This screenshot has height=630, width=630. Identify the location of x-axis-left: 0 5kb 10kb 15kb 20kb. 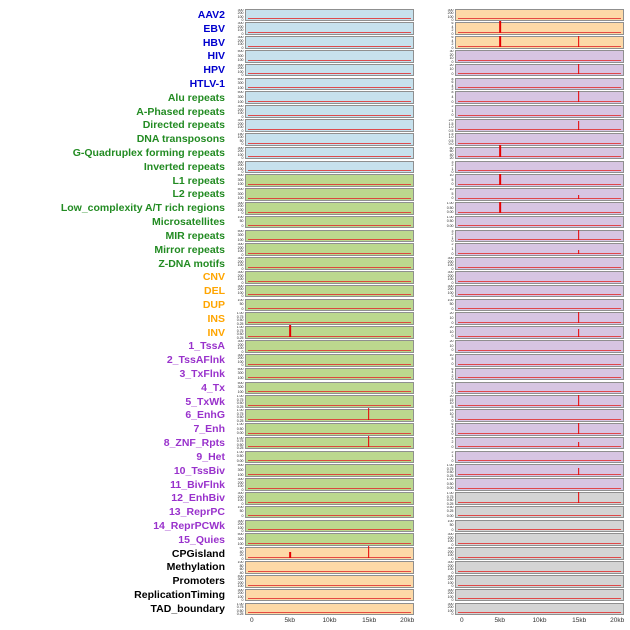
(329, 622).